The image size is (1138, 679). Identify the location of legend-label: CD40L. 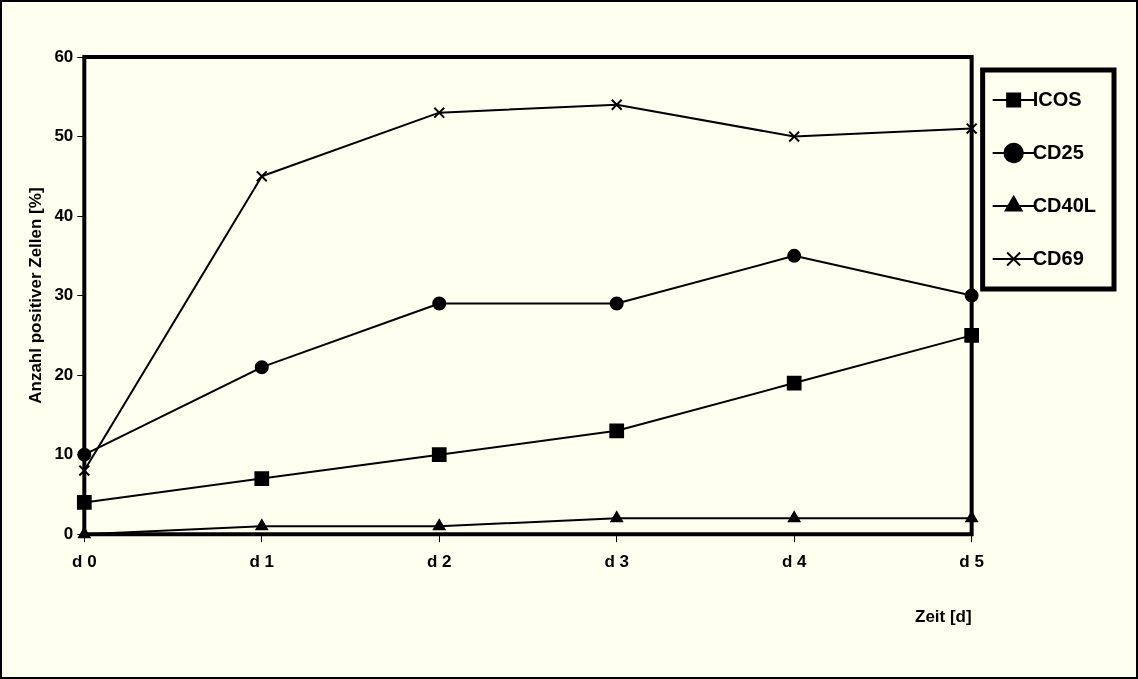
(1064, 204).